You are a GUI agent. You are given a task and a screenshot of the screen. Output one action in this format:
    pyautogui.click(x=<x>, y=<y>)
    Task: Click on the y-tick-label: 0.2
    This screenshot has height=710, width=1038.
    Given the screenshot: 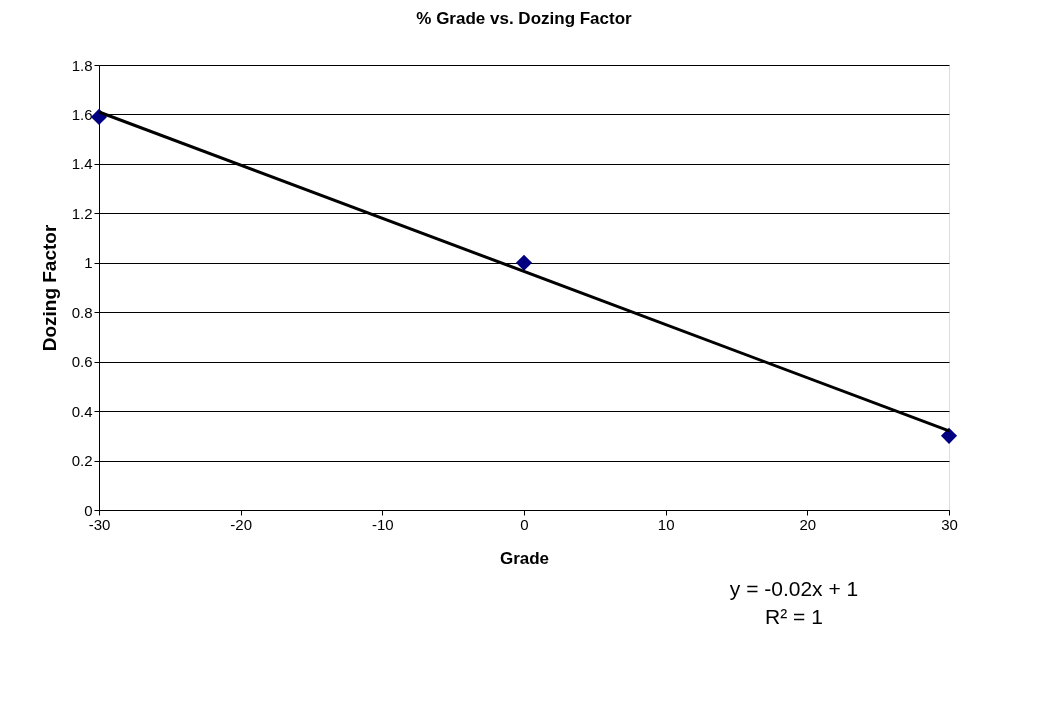 What is the action you would take?
    pyautogui.click(x=82, y=461)
    